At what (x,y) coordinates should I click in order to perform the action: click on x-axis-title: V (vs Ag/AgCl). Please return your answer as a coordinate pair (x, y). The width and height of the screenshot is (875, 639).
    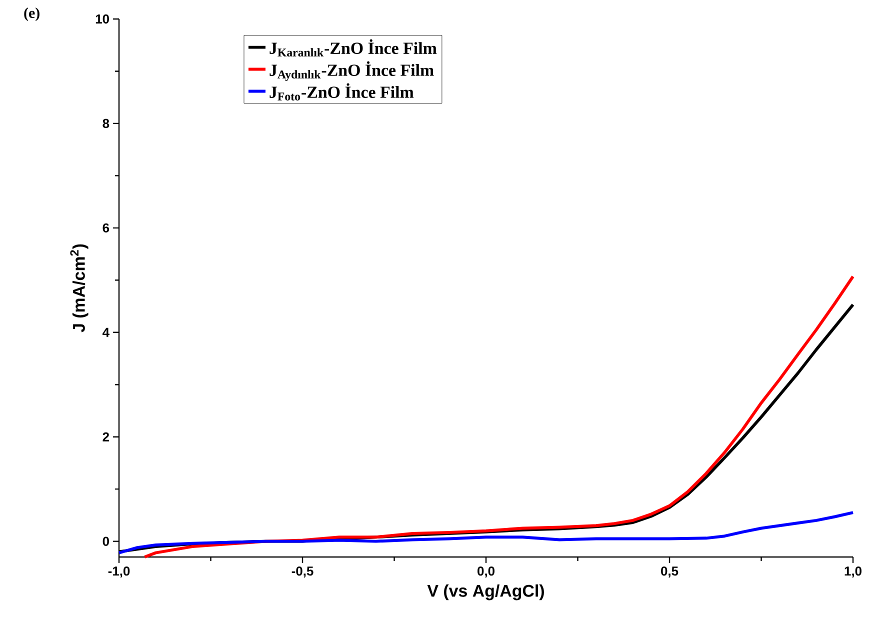
    Looking at the image, I should click on (485, 592).